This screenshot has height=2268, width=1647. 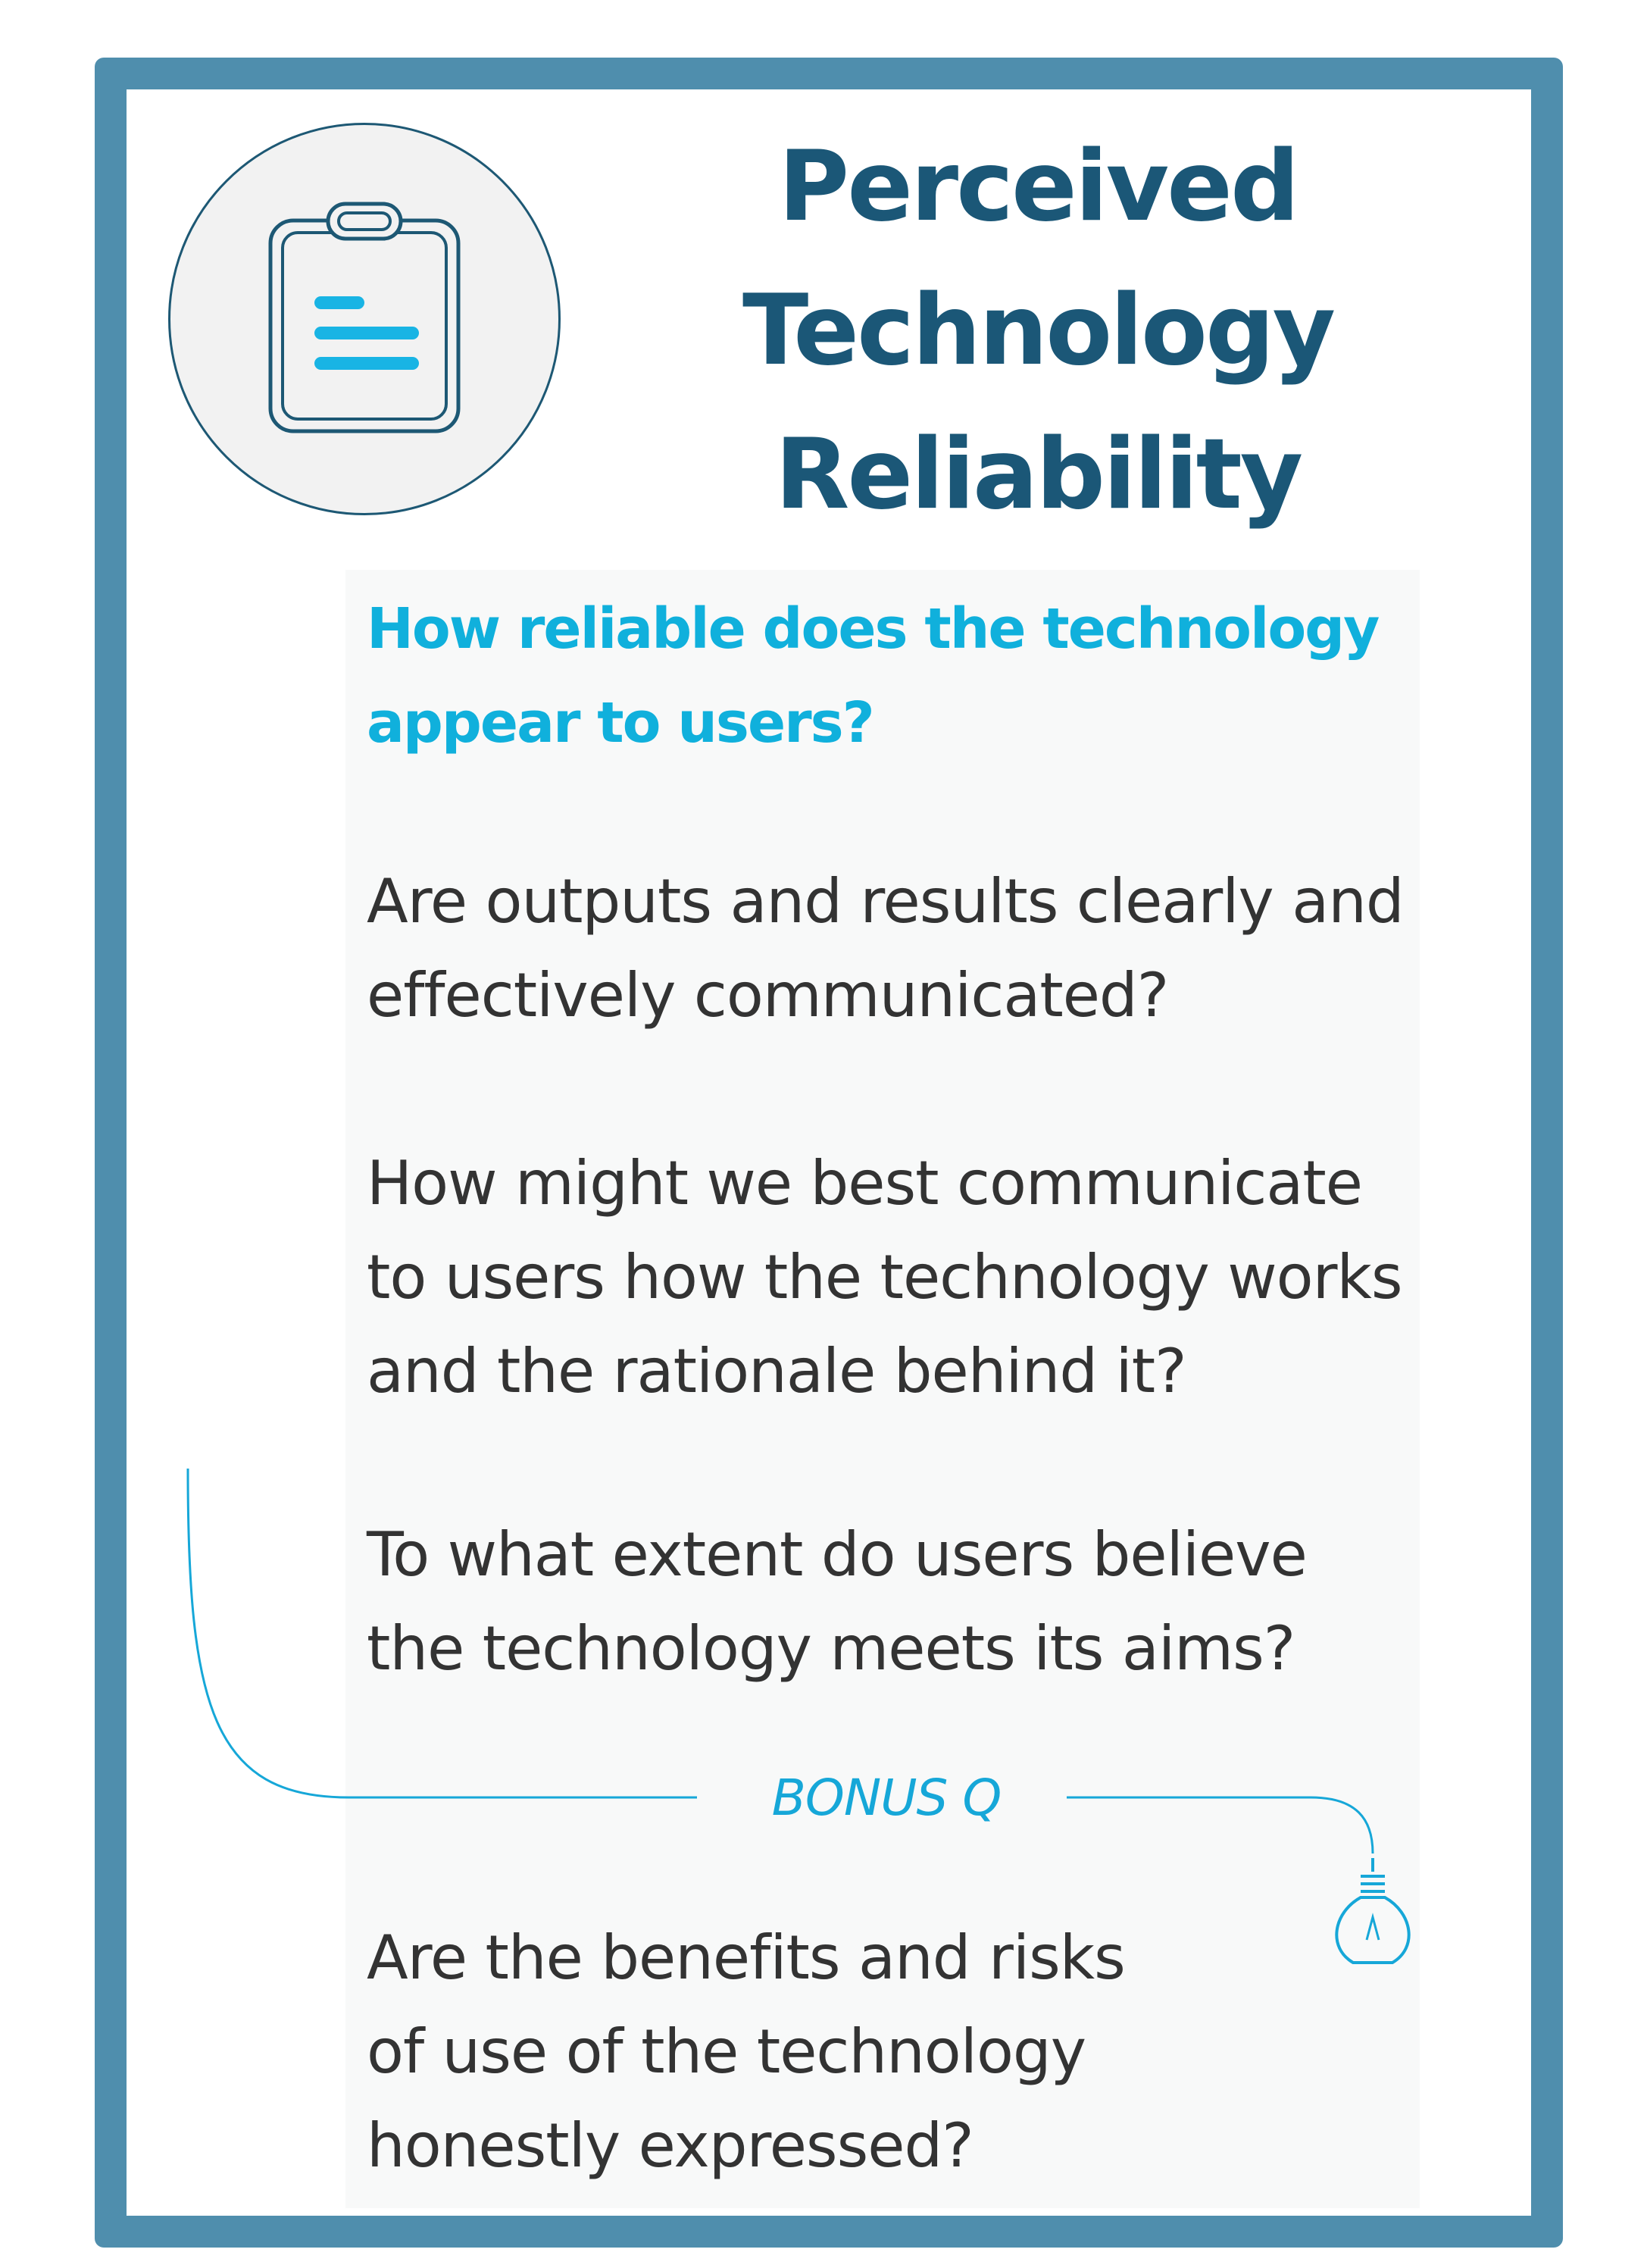 What do you see at coordinates (837, 1555) in the screenshot?
I see `question-line: To what extent do users believe` at bounding box center [837, 1555].